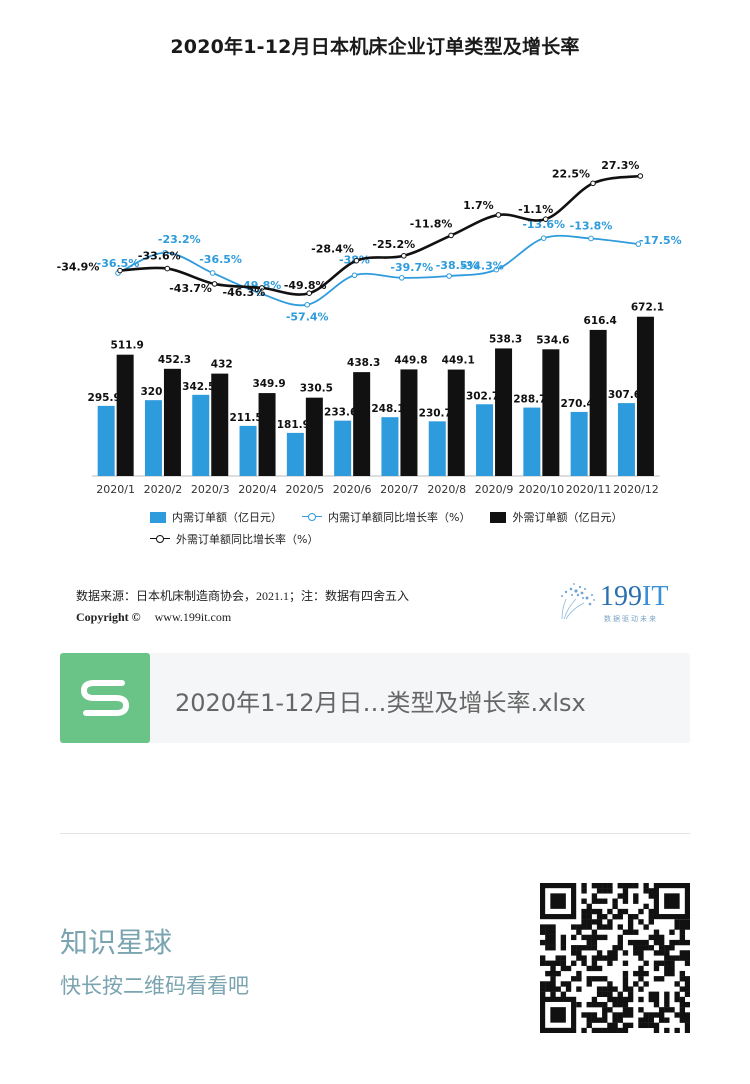  Describe the element at coordinates (105, 698) in the screenshot. I see `spreadsheet-s-icon` at that location.